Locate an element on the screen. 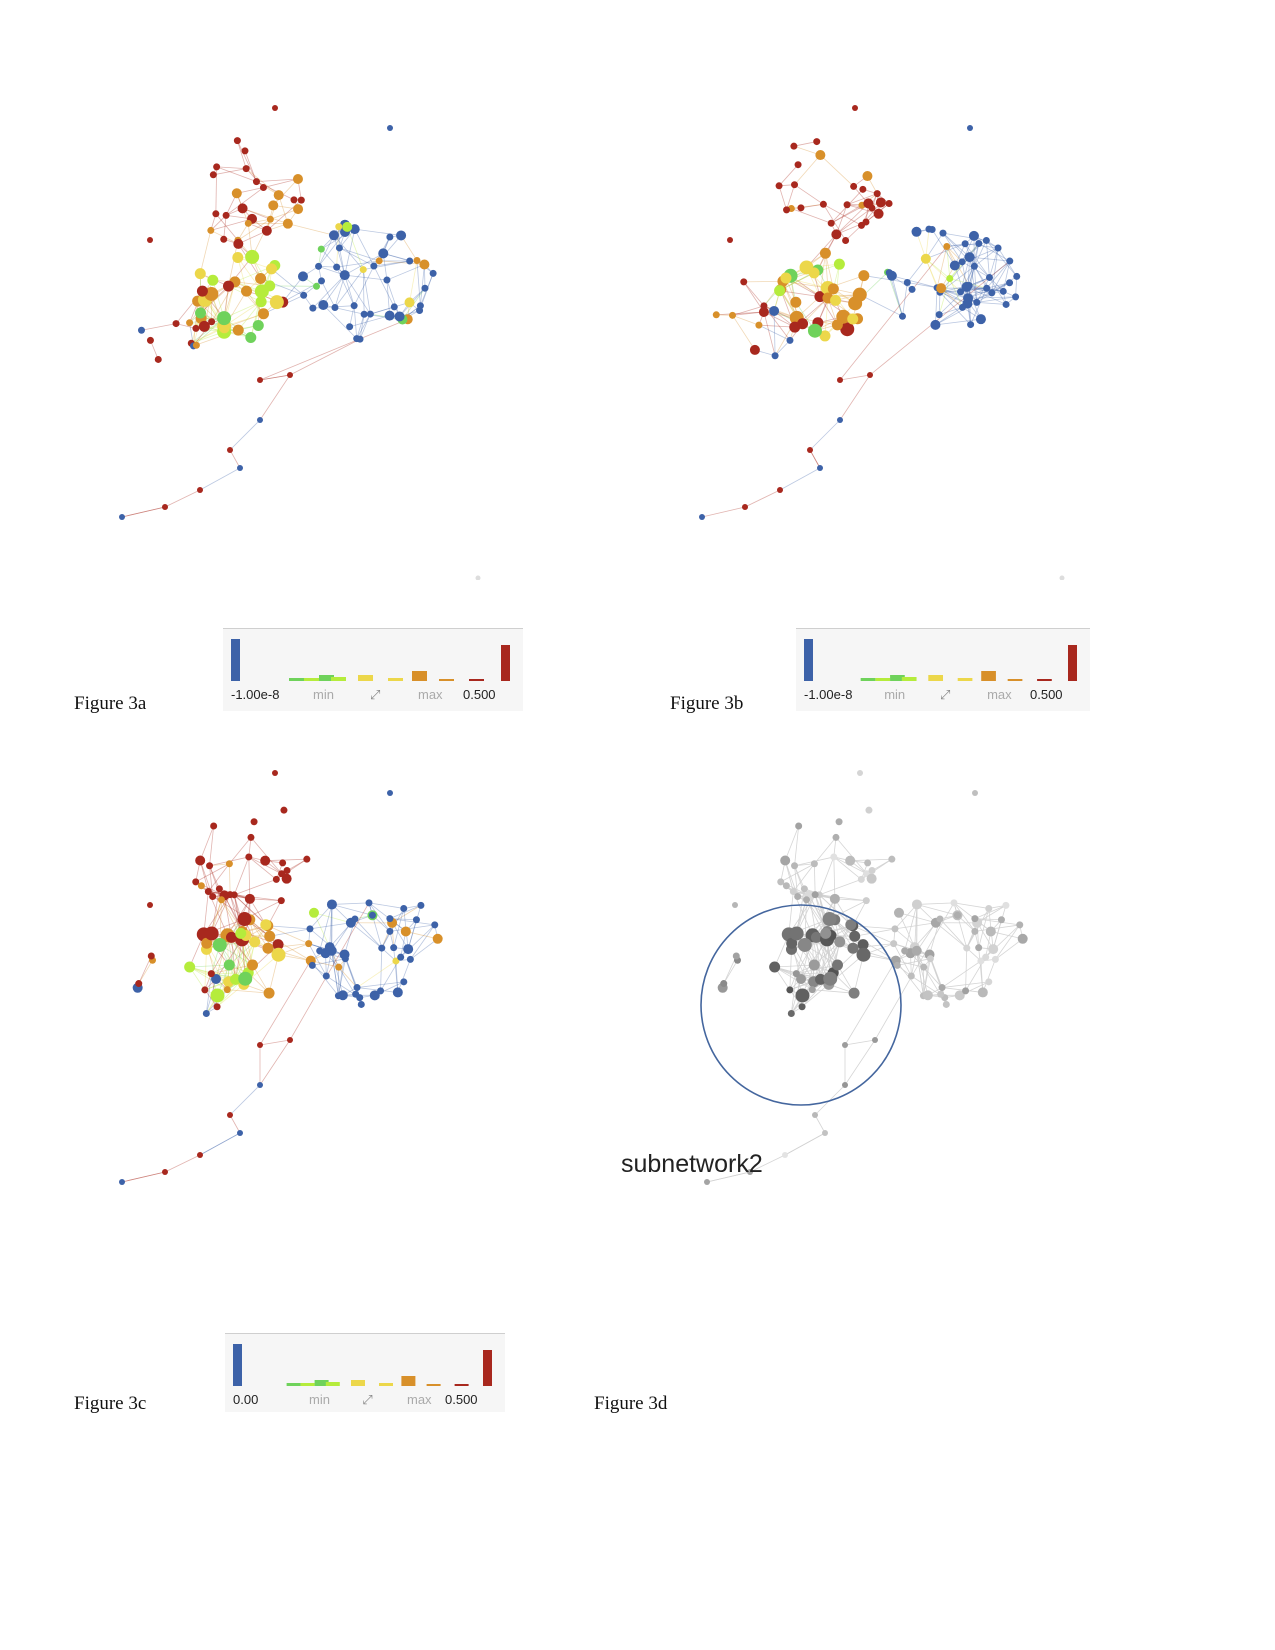  figure-3d-label: Figure 3d is located at coordinates (631, 1403).